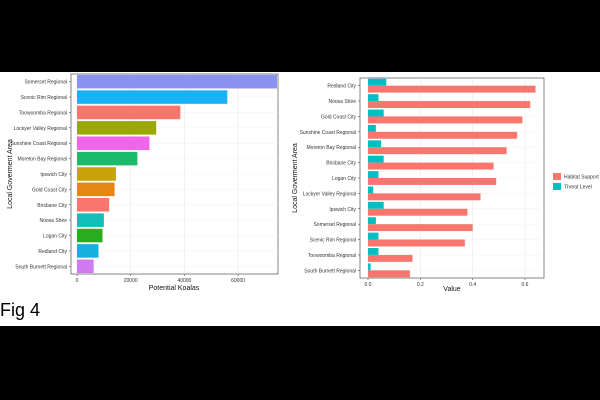 The image size is (600, 400). Describe the element at coordinates (10, 174) in the screenshot. I see `y-axis-title-1: Local Goverment Area` at that location.